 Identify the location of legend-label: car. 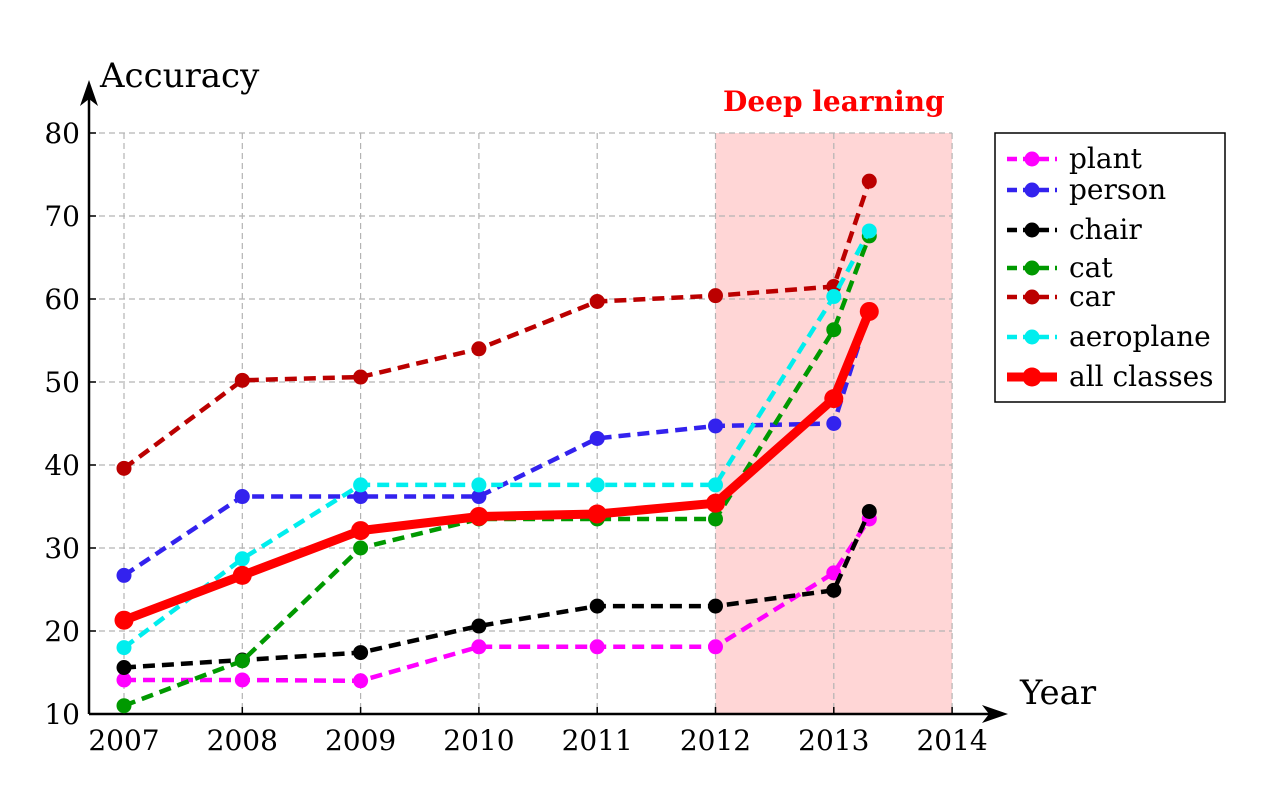
(1092, 296).